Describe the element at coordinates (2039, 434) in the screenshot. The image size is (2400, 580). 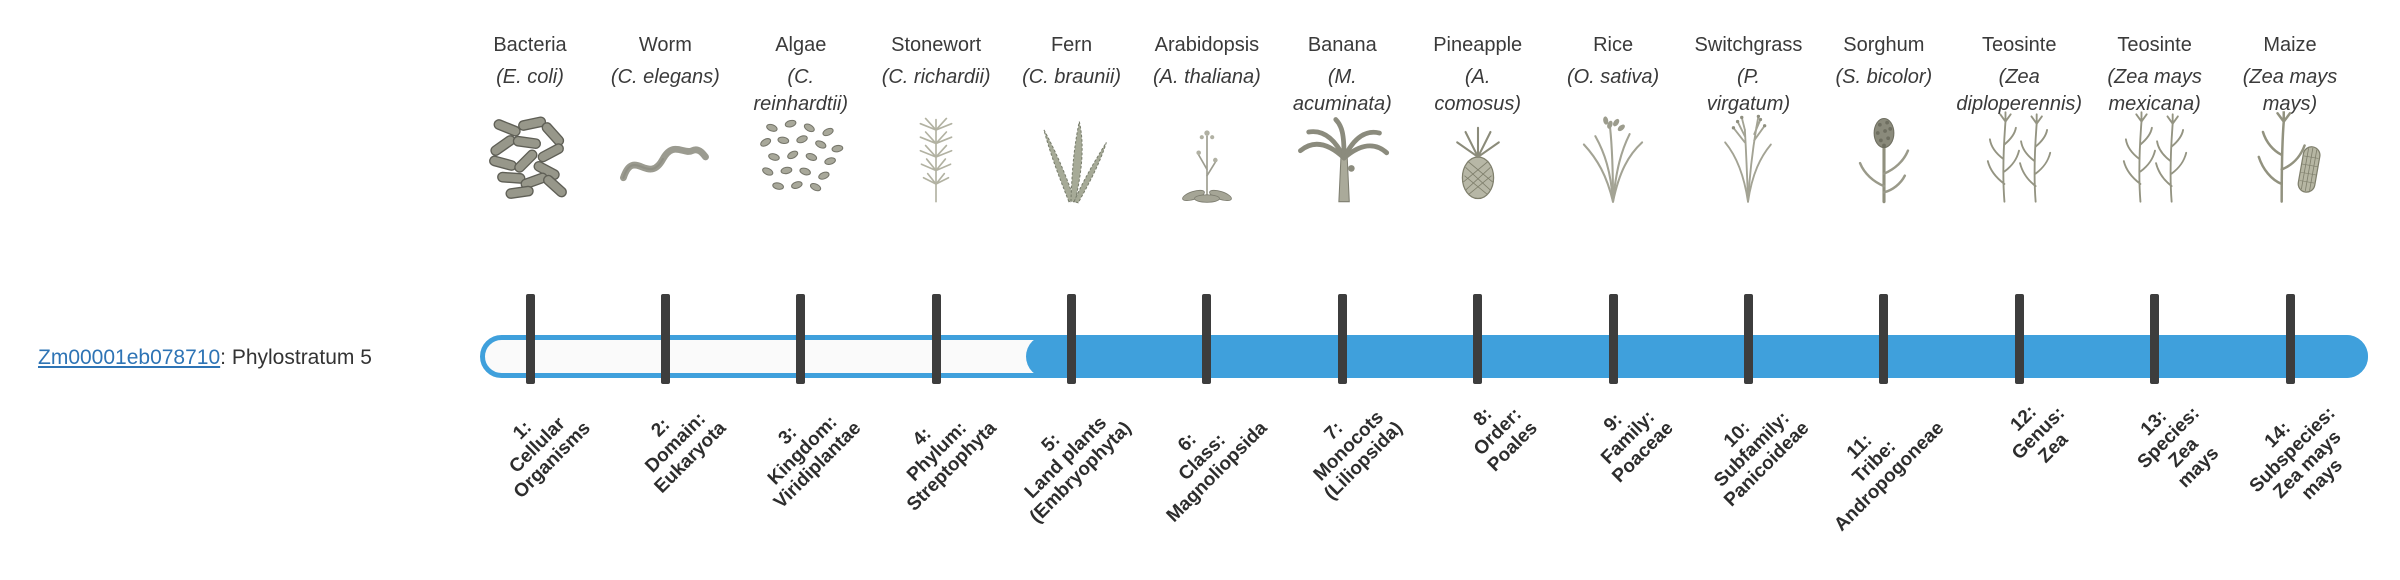
I see `phylostratum-label: 12: Genus: Zea` at that location.